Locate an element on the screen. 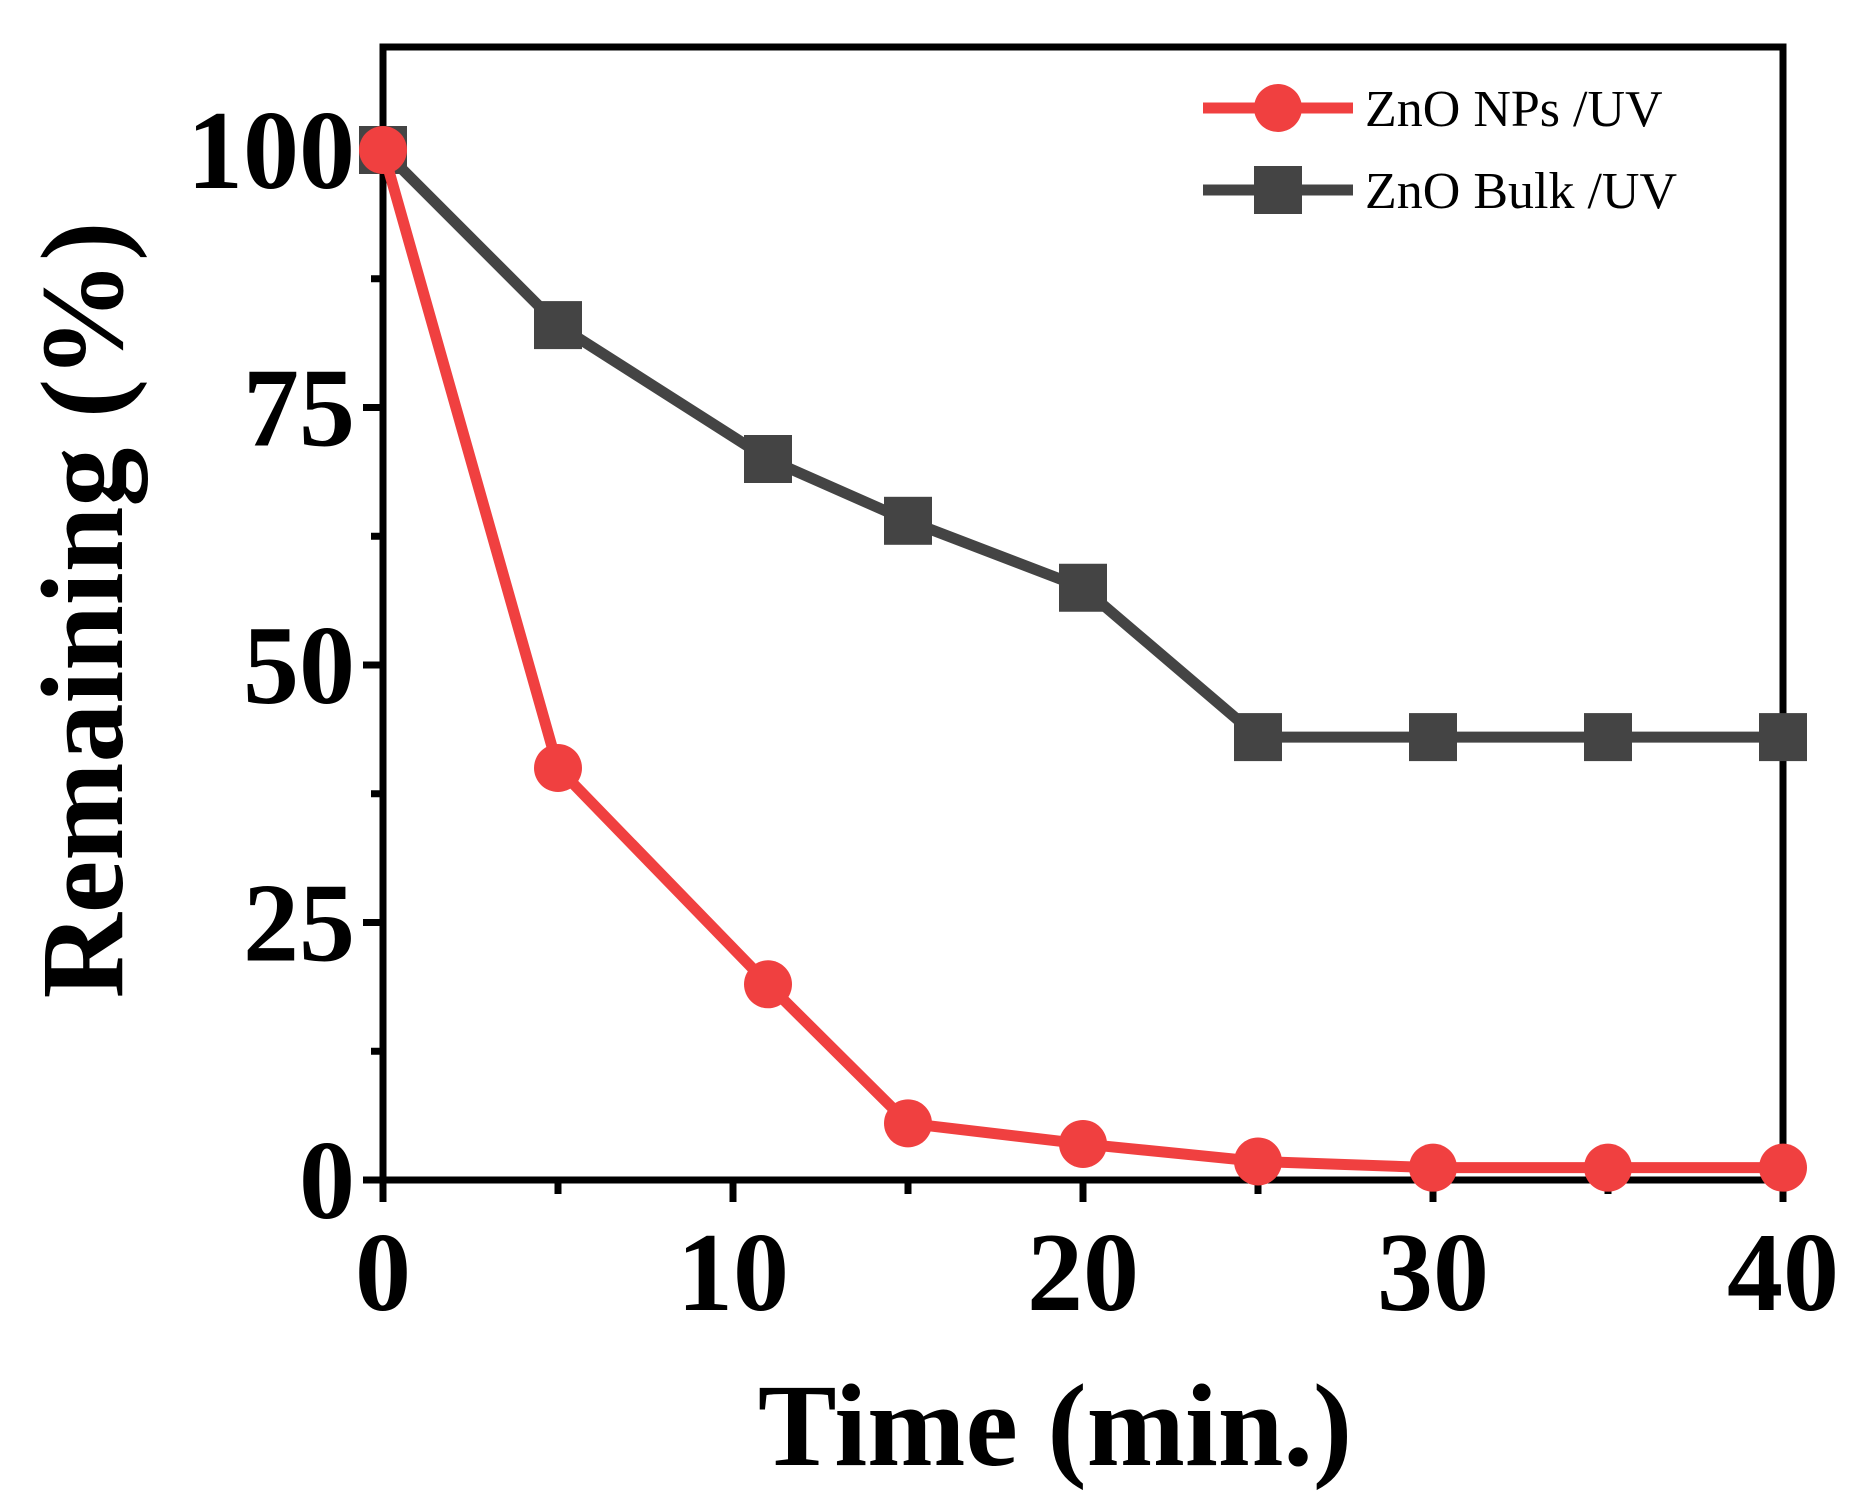  x-axis-title: Time (min.) is located at coordinates (1055, 1425).